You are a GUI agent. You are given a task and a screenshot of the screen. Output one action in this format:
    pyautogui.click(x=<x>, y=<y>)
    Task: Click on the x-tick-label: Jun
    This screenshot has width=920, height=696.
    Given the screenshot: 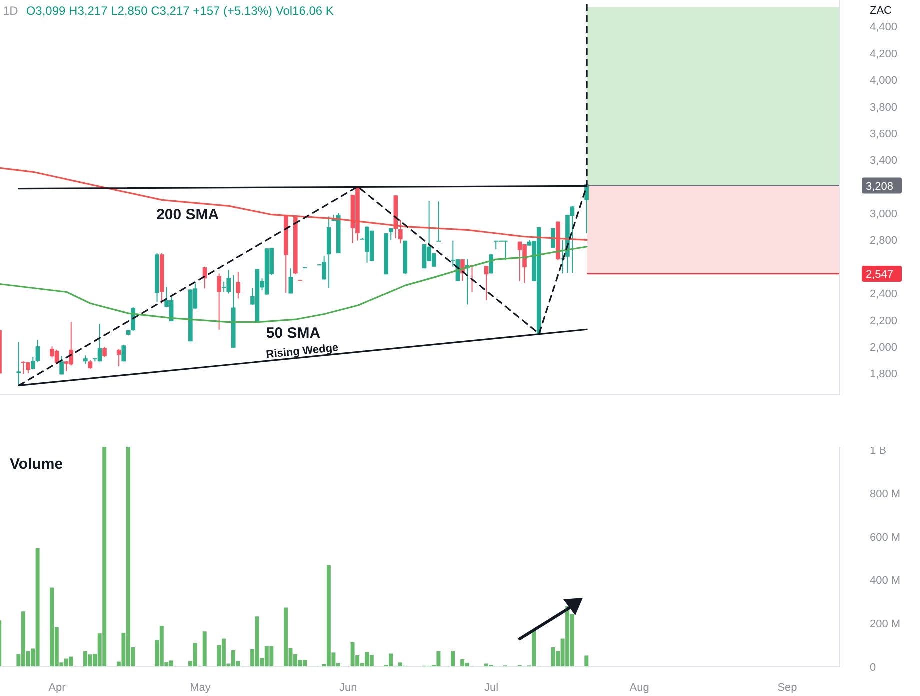 What is the action you would take?
    pyautogui.click(x=349, y=688)
    